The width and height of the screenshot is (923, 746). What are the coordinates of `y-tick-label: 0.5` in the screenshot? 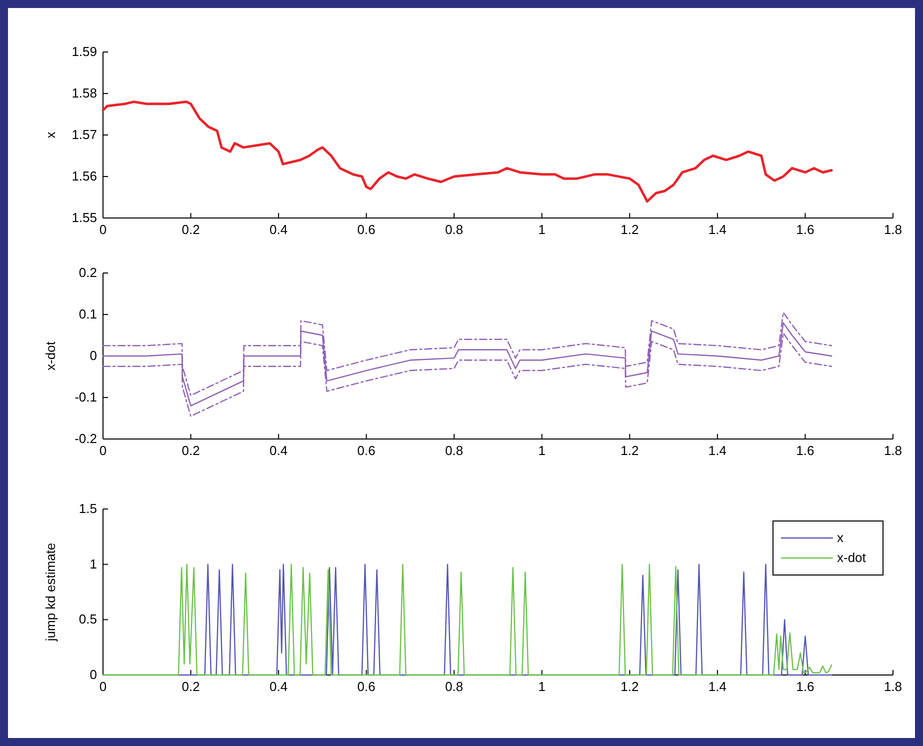 It's located at (87, 619).